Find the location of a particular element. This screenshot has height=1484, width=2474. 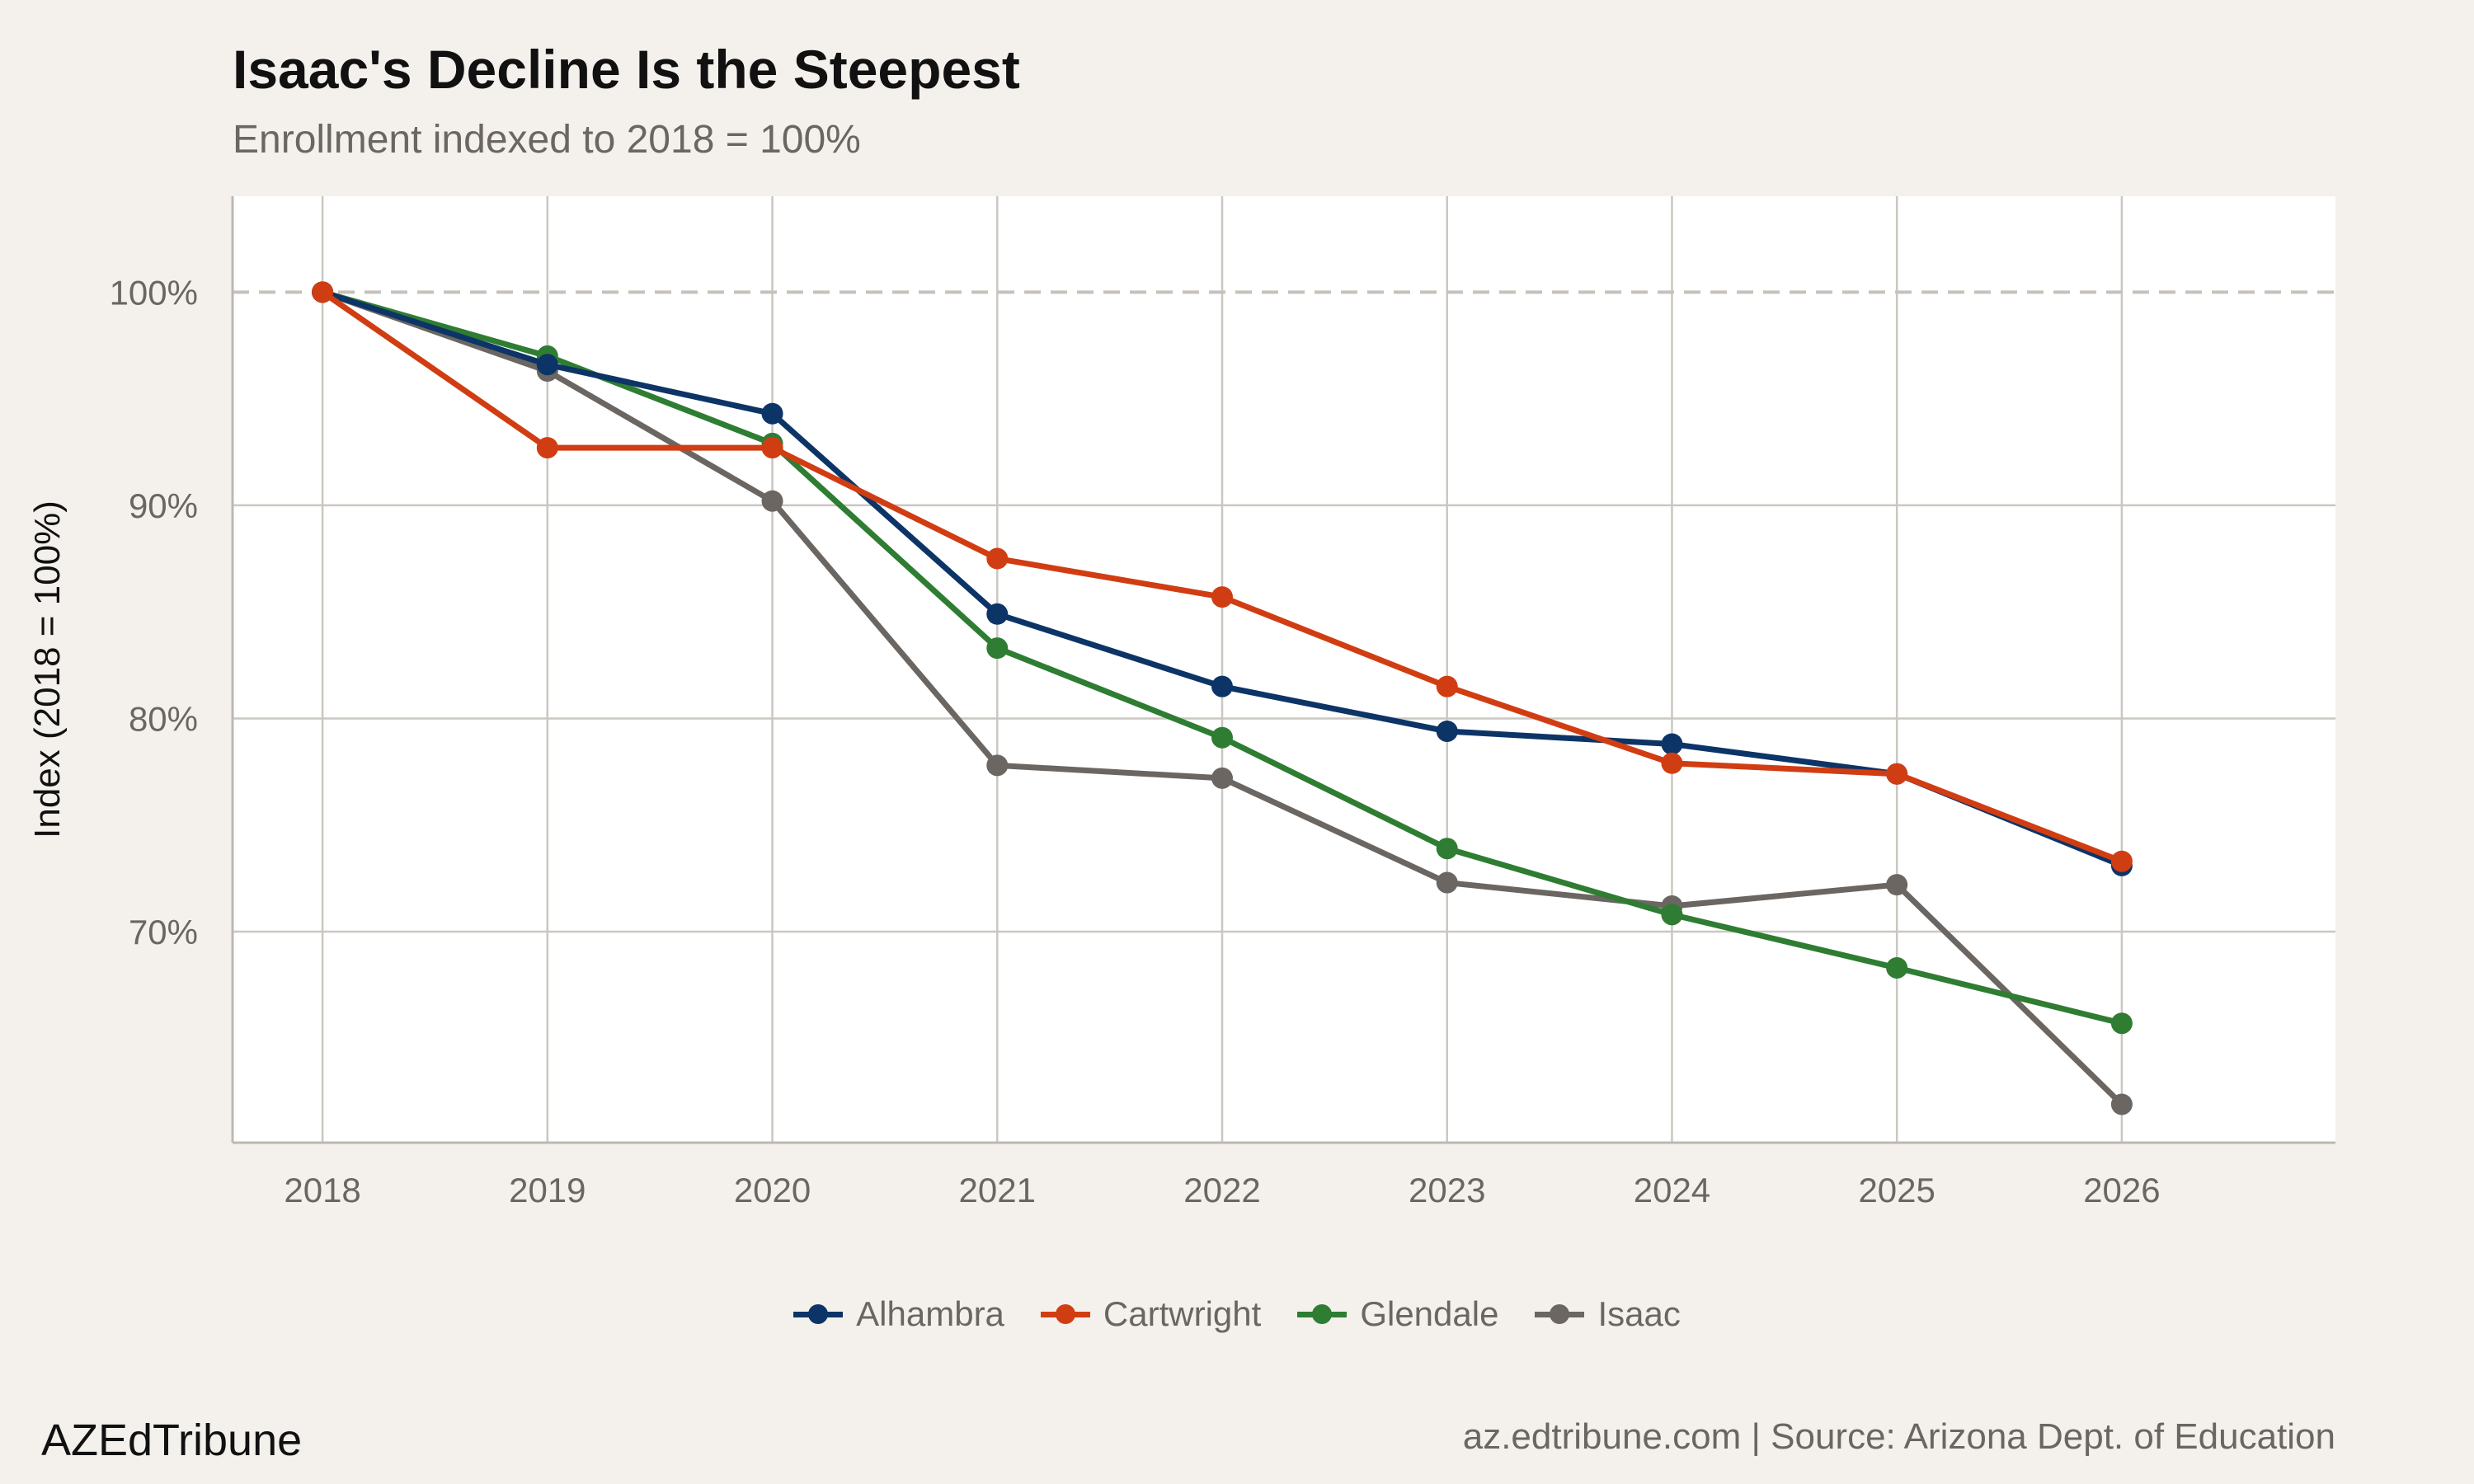

legend-item-alhambra: Alhambra is located at coordinates (898, 1314).